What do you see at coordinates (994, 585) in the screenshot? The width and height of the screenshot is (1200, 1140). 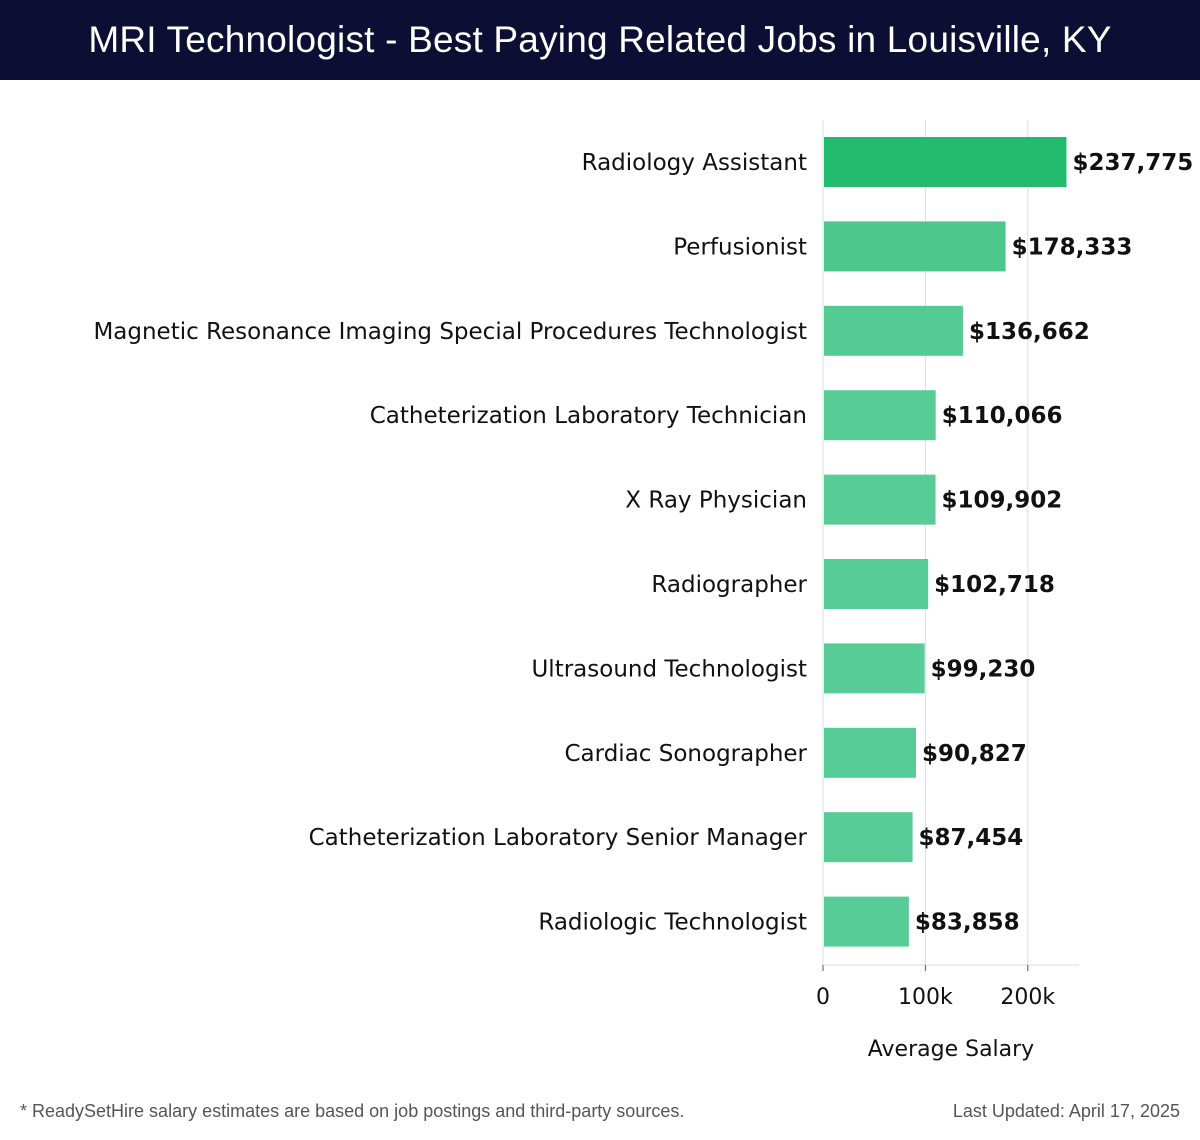 I see `value-label: $102,718` at bounding box center [994, 585].